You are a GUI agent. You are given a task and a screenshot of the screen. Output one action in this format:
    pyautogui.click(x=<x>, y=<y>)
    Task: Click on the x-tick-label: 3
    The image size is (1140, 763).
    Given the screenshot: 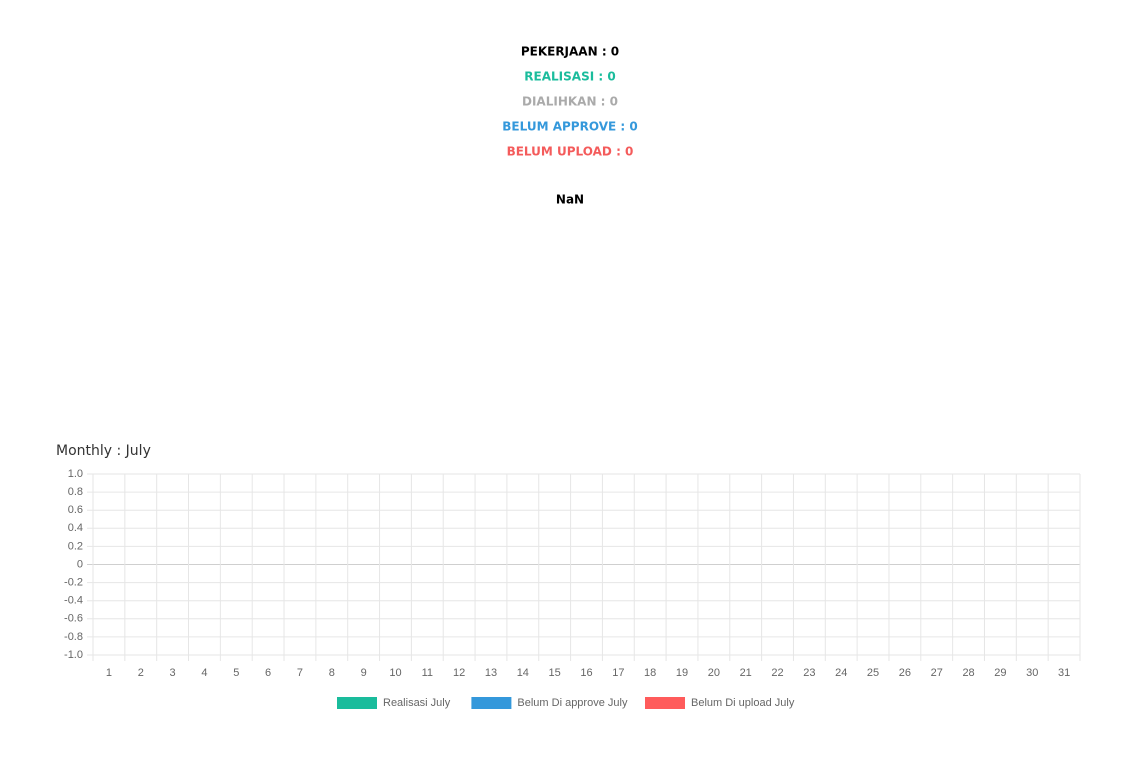 What is the action you would take?
    pyautogui.click(x=173, y=673)
    